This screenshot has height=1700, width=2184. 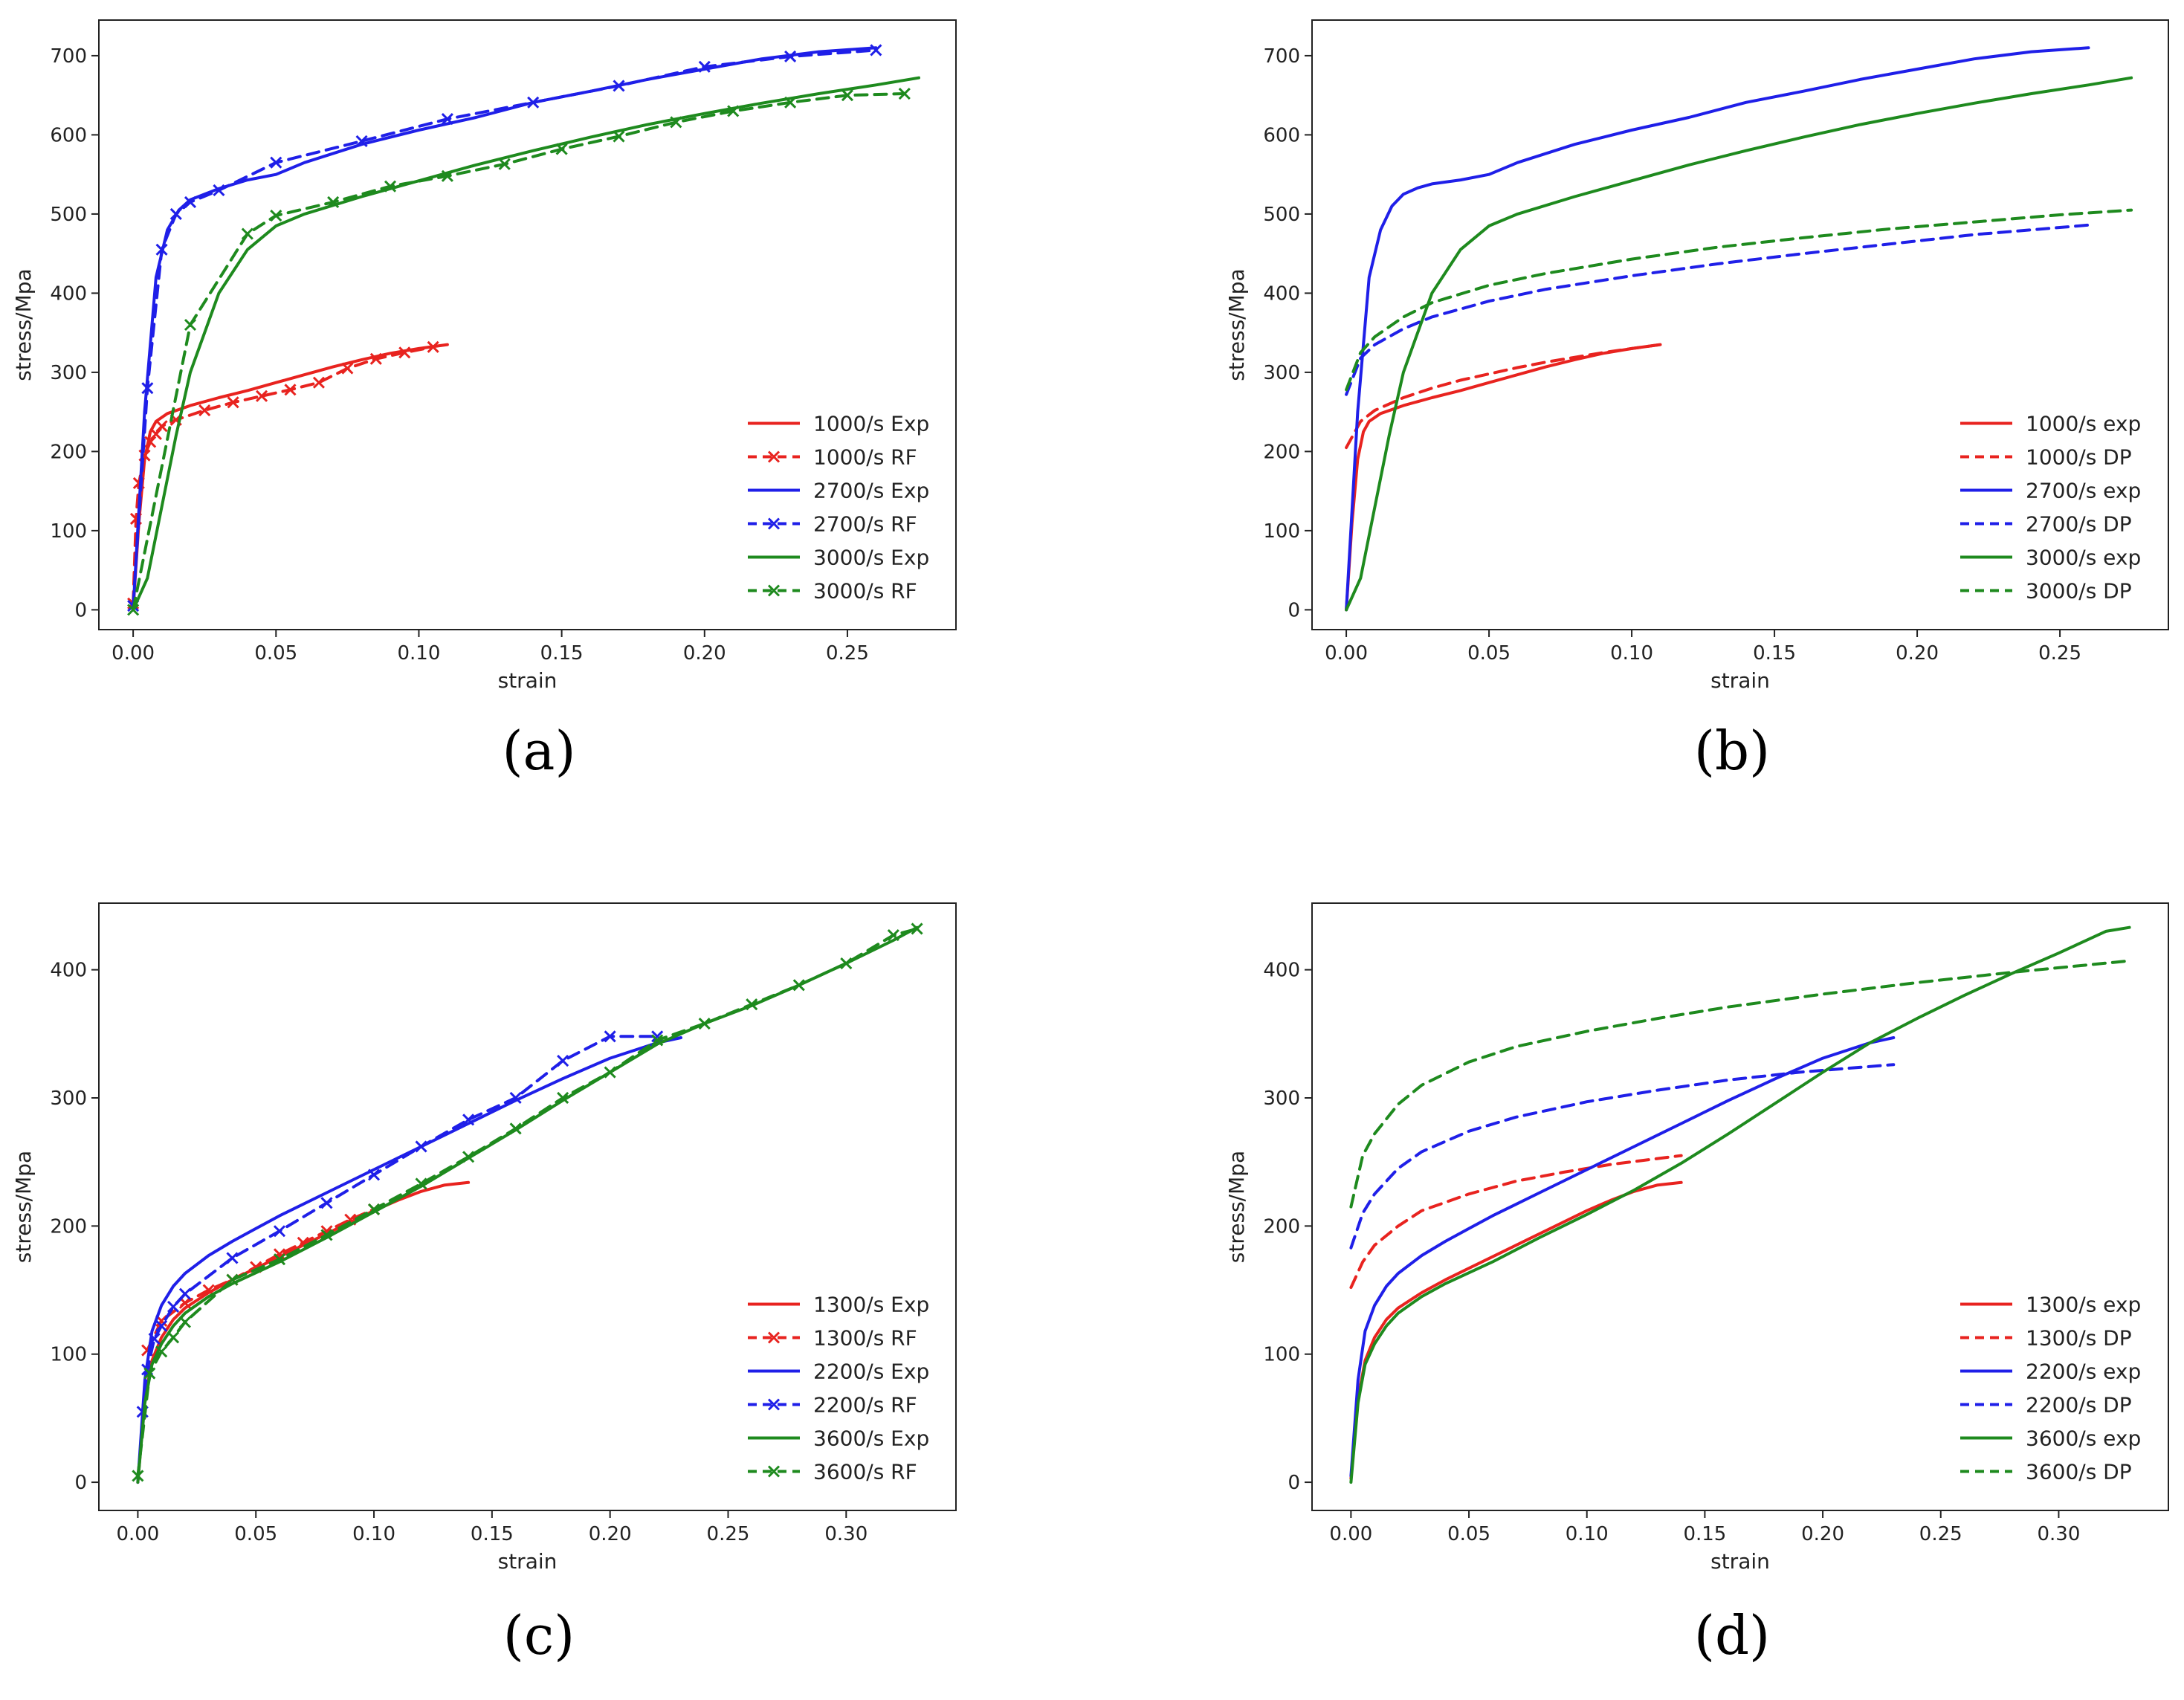 I want to click on legend-item: 1000/s DP, so click(x=2046, y=457).